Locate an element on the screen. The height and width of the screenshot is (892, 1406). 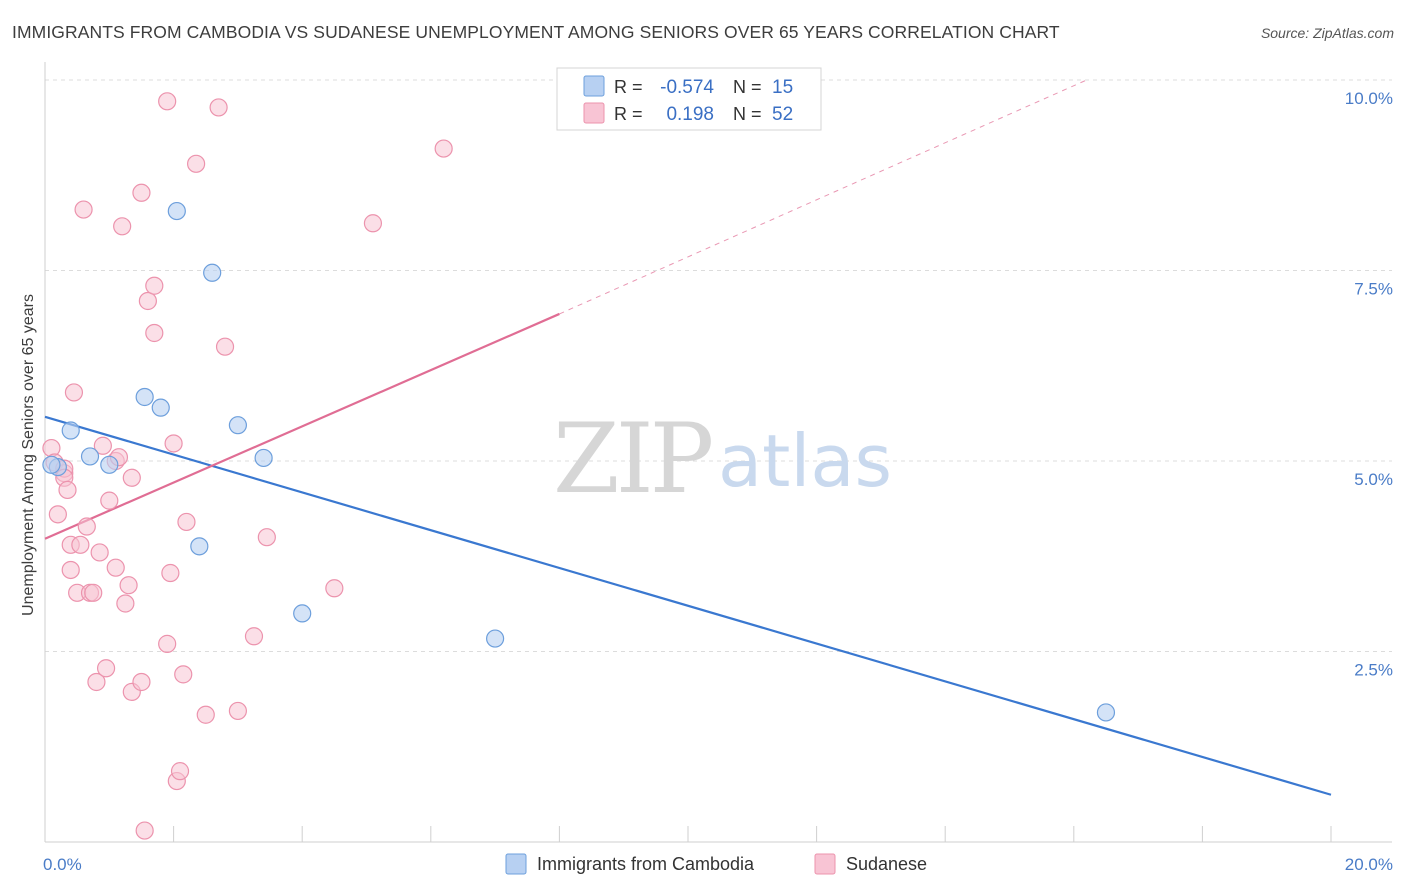
bottom-legend-label-sudanese: Sudanese is located at coordinates (886, 864).